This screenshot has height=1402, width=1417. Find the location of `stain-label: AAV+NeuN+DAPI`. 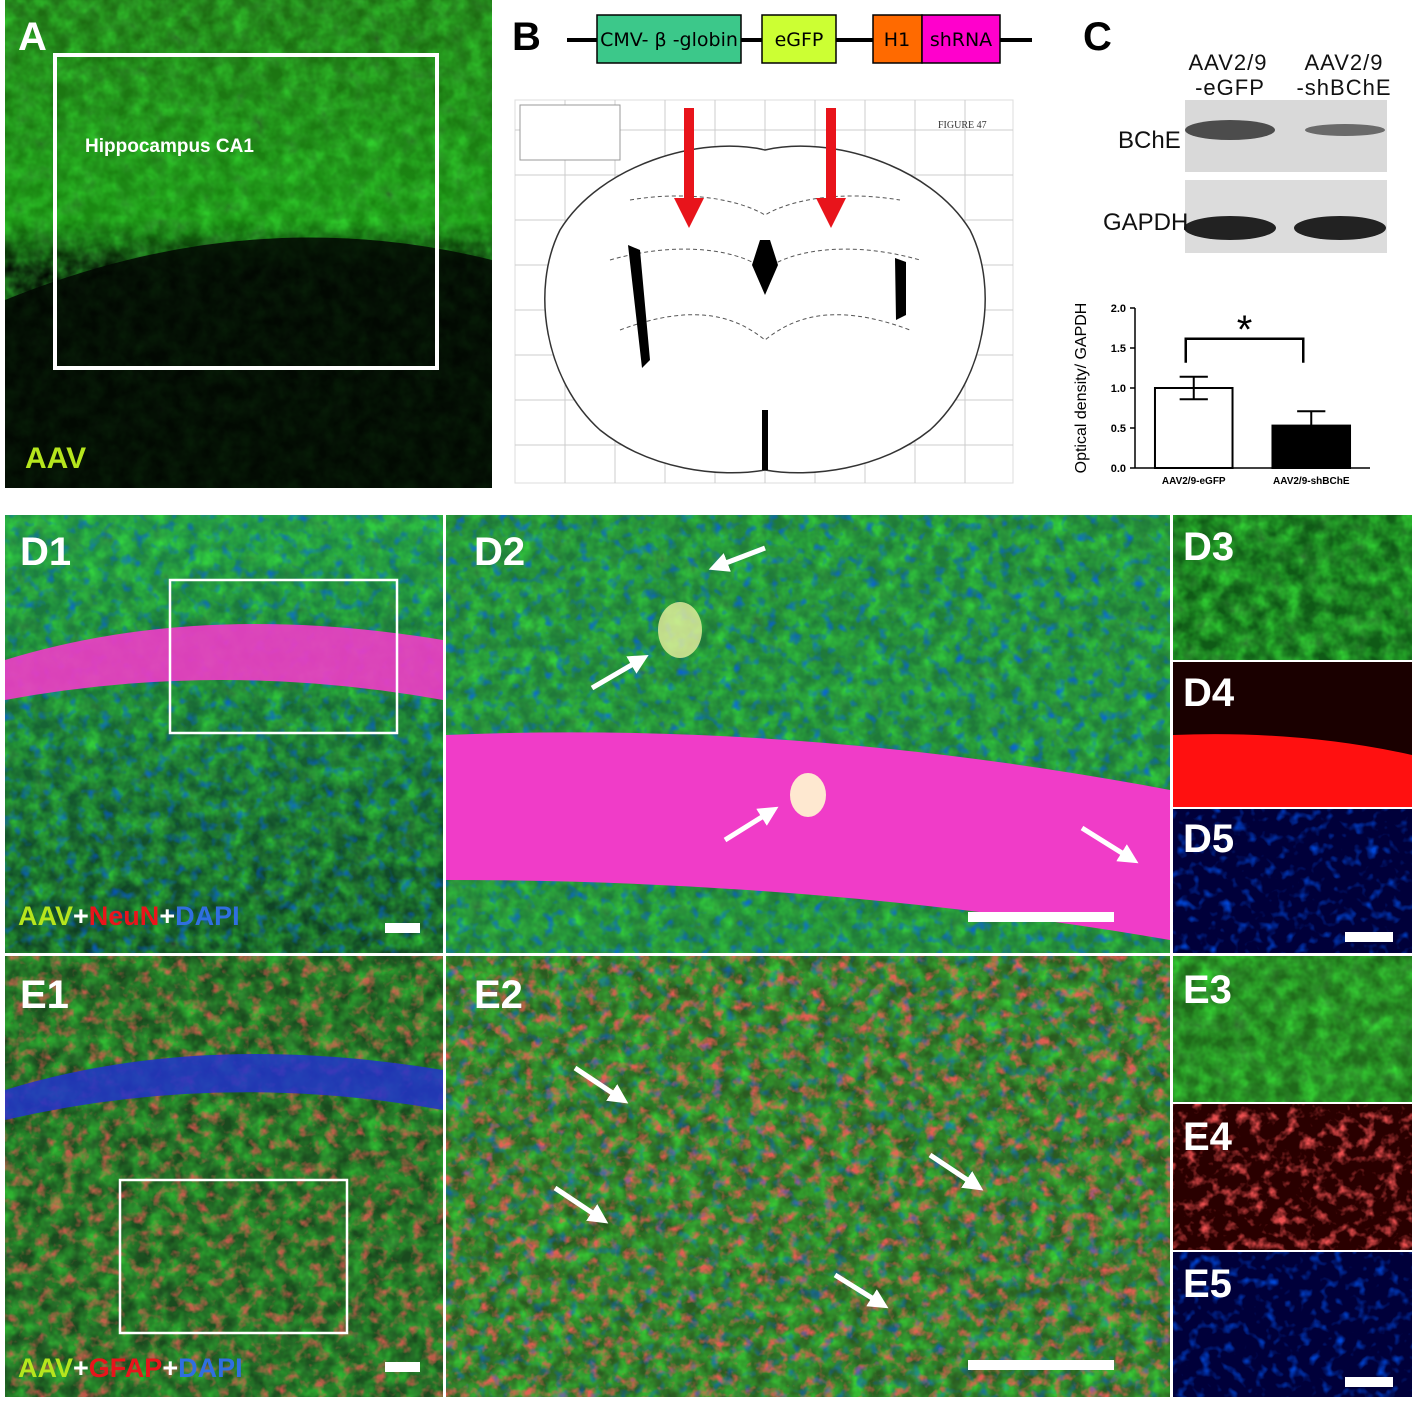

stain-label: AAV+NeuN+DAPI is located at coordinates (129, 916).